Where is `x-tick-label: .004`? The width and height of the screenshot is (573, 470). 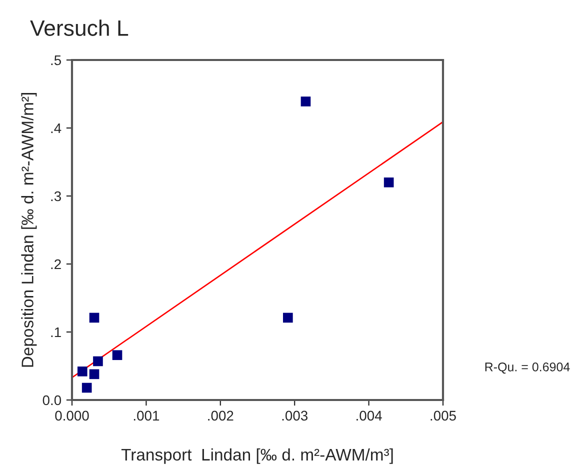
x-tick-label: .004 is located at coordinates (369, 415).